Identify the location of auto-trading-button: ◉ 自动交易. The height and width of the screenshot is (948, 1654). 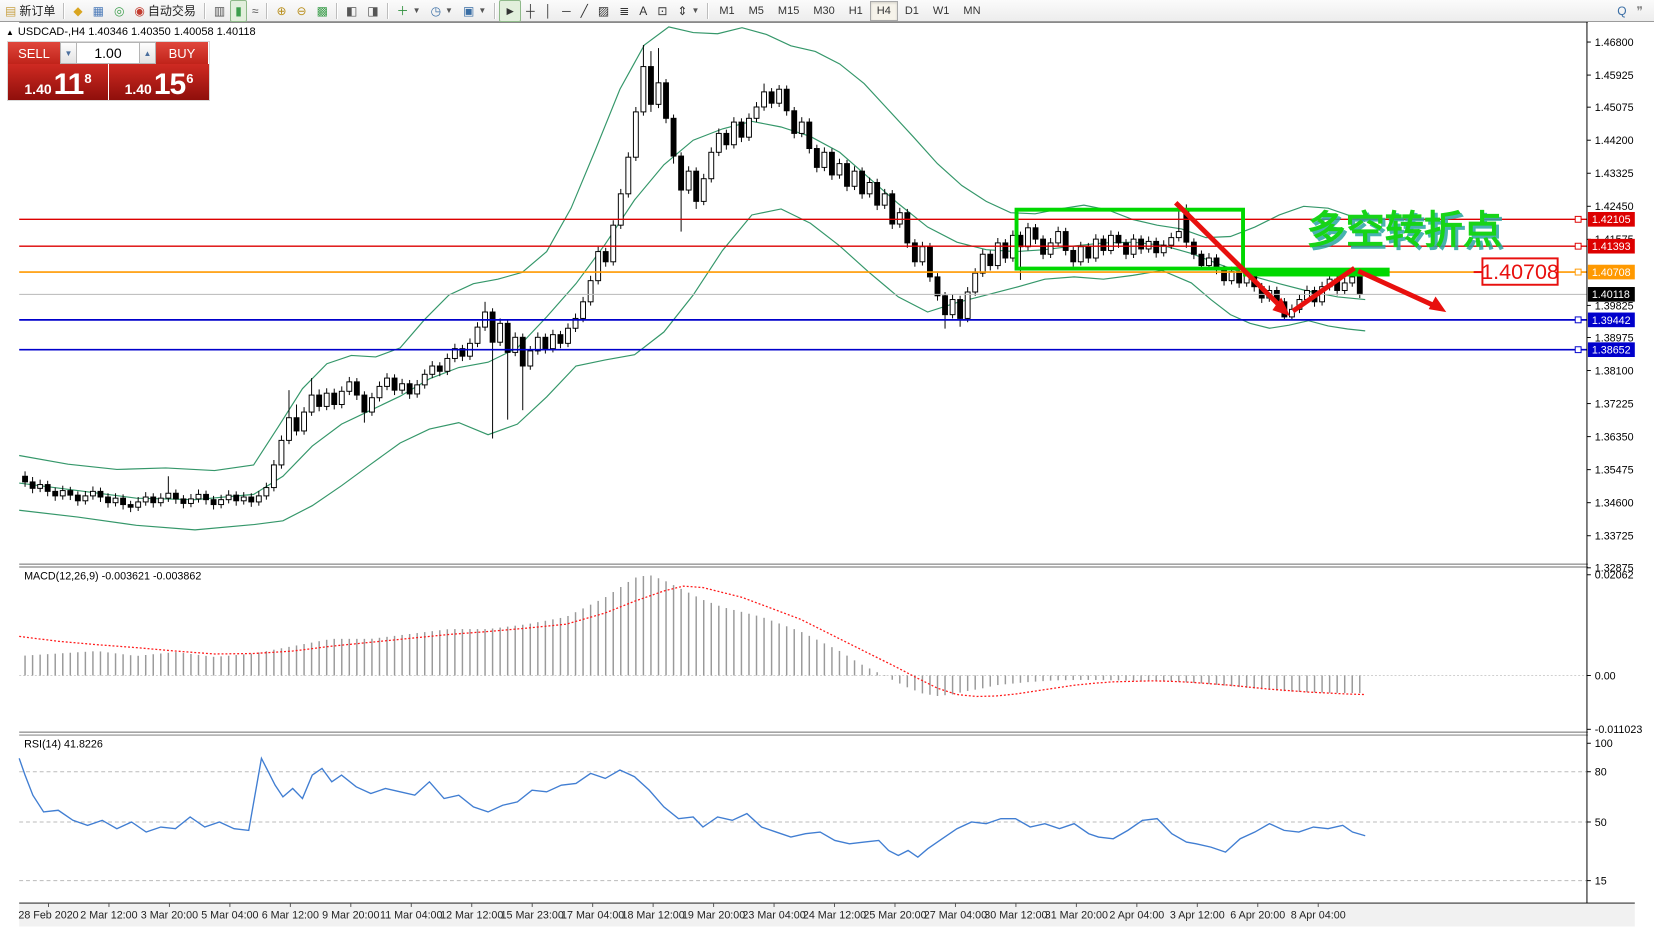
(165, 11).